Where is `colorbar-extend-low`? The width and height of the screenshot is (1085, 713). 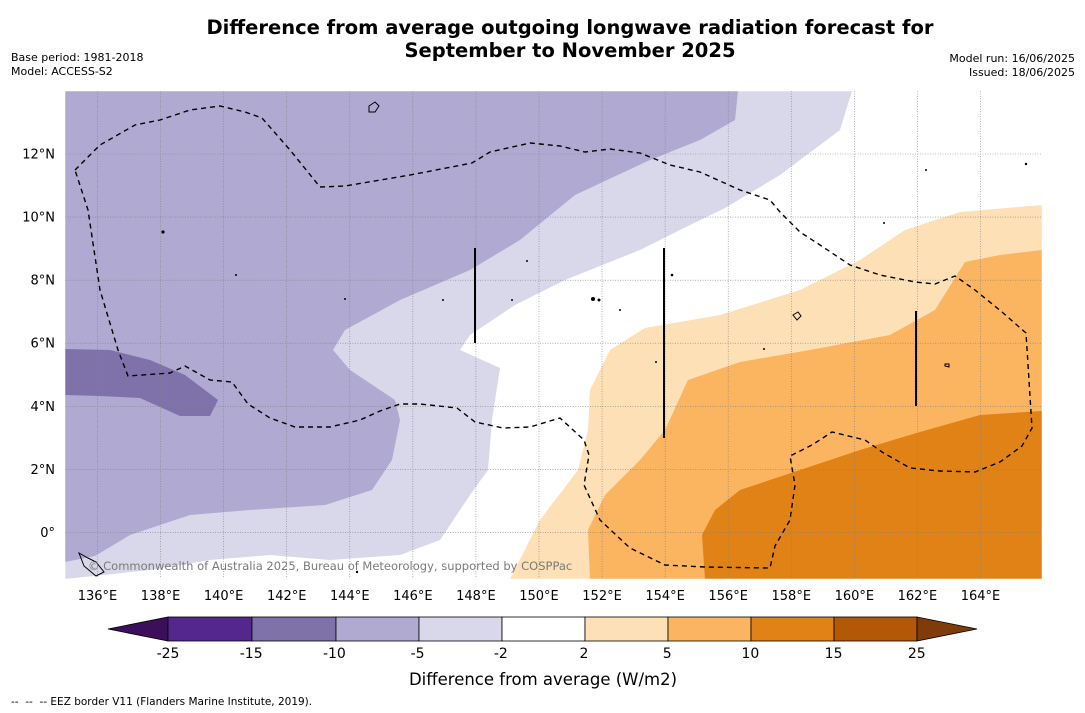 colorbar-extend-low is located at coordinates (138, 629).